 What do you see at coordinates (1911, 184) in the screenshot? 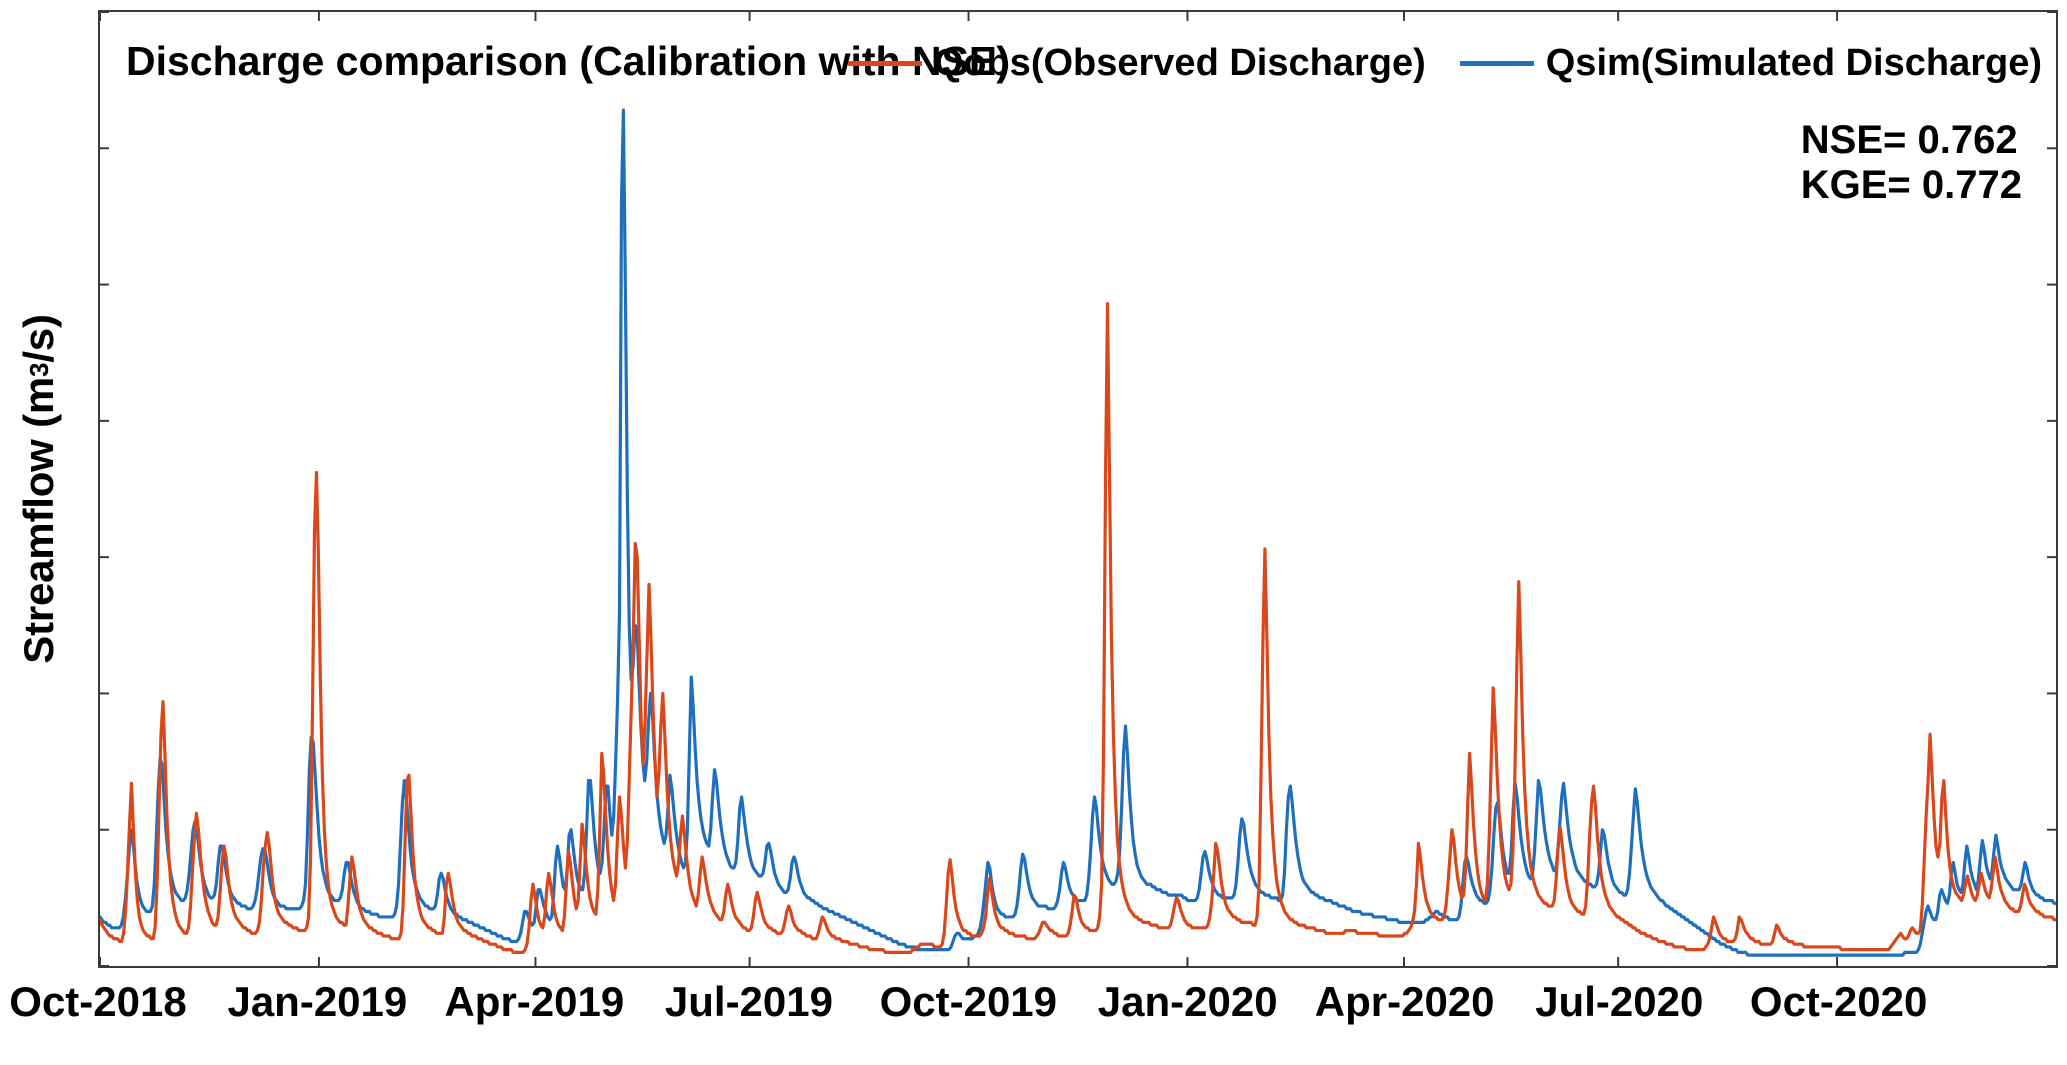
I see `kge-metric: KGE= 0.772` at bounding box center [1911, 184].